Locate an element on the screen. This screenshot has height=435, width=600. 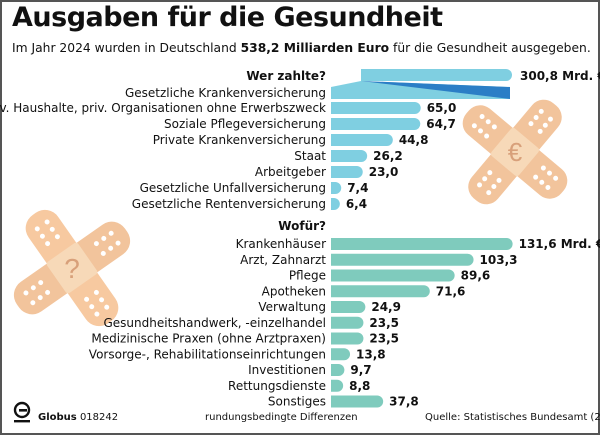
plaster-euro-icon: € is located at coordinates (515, 152).